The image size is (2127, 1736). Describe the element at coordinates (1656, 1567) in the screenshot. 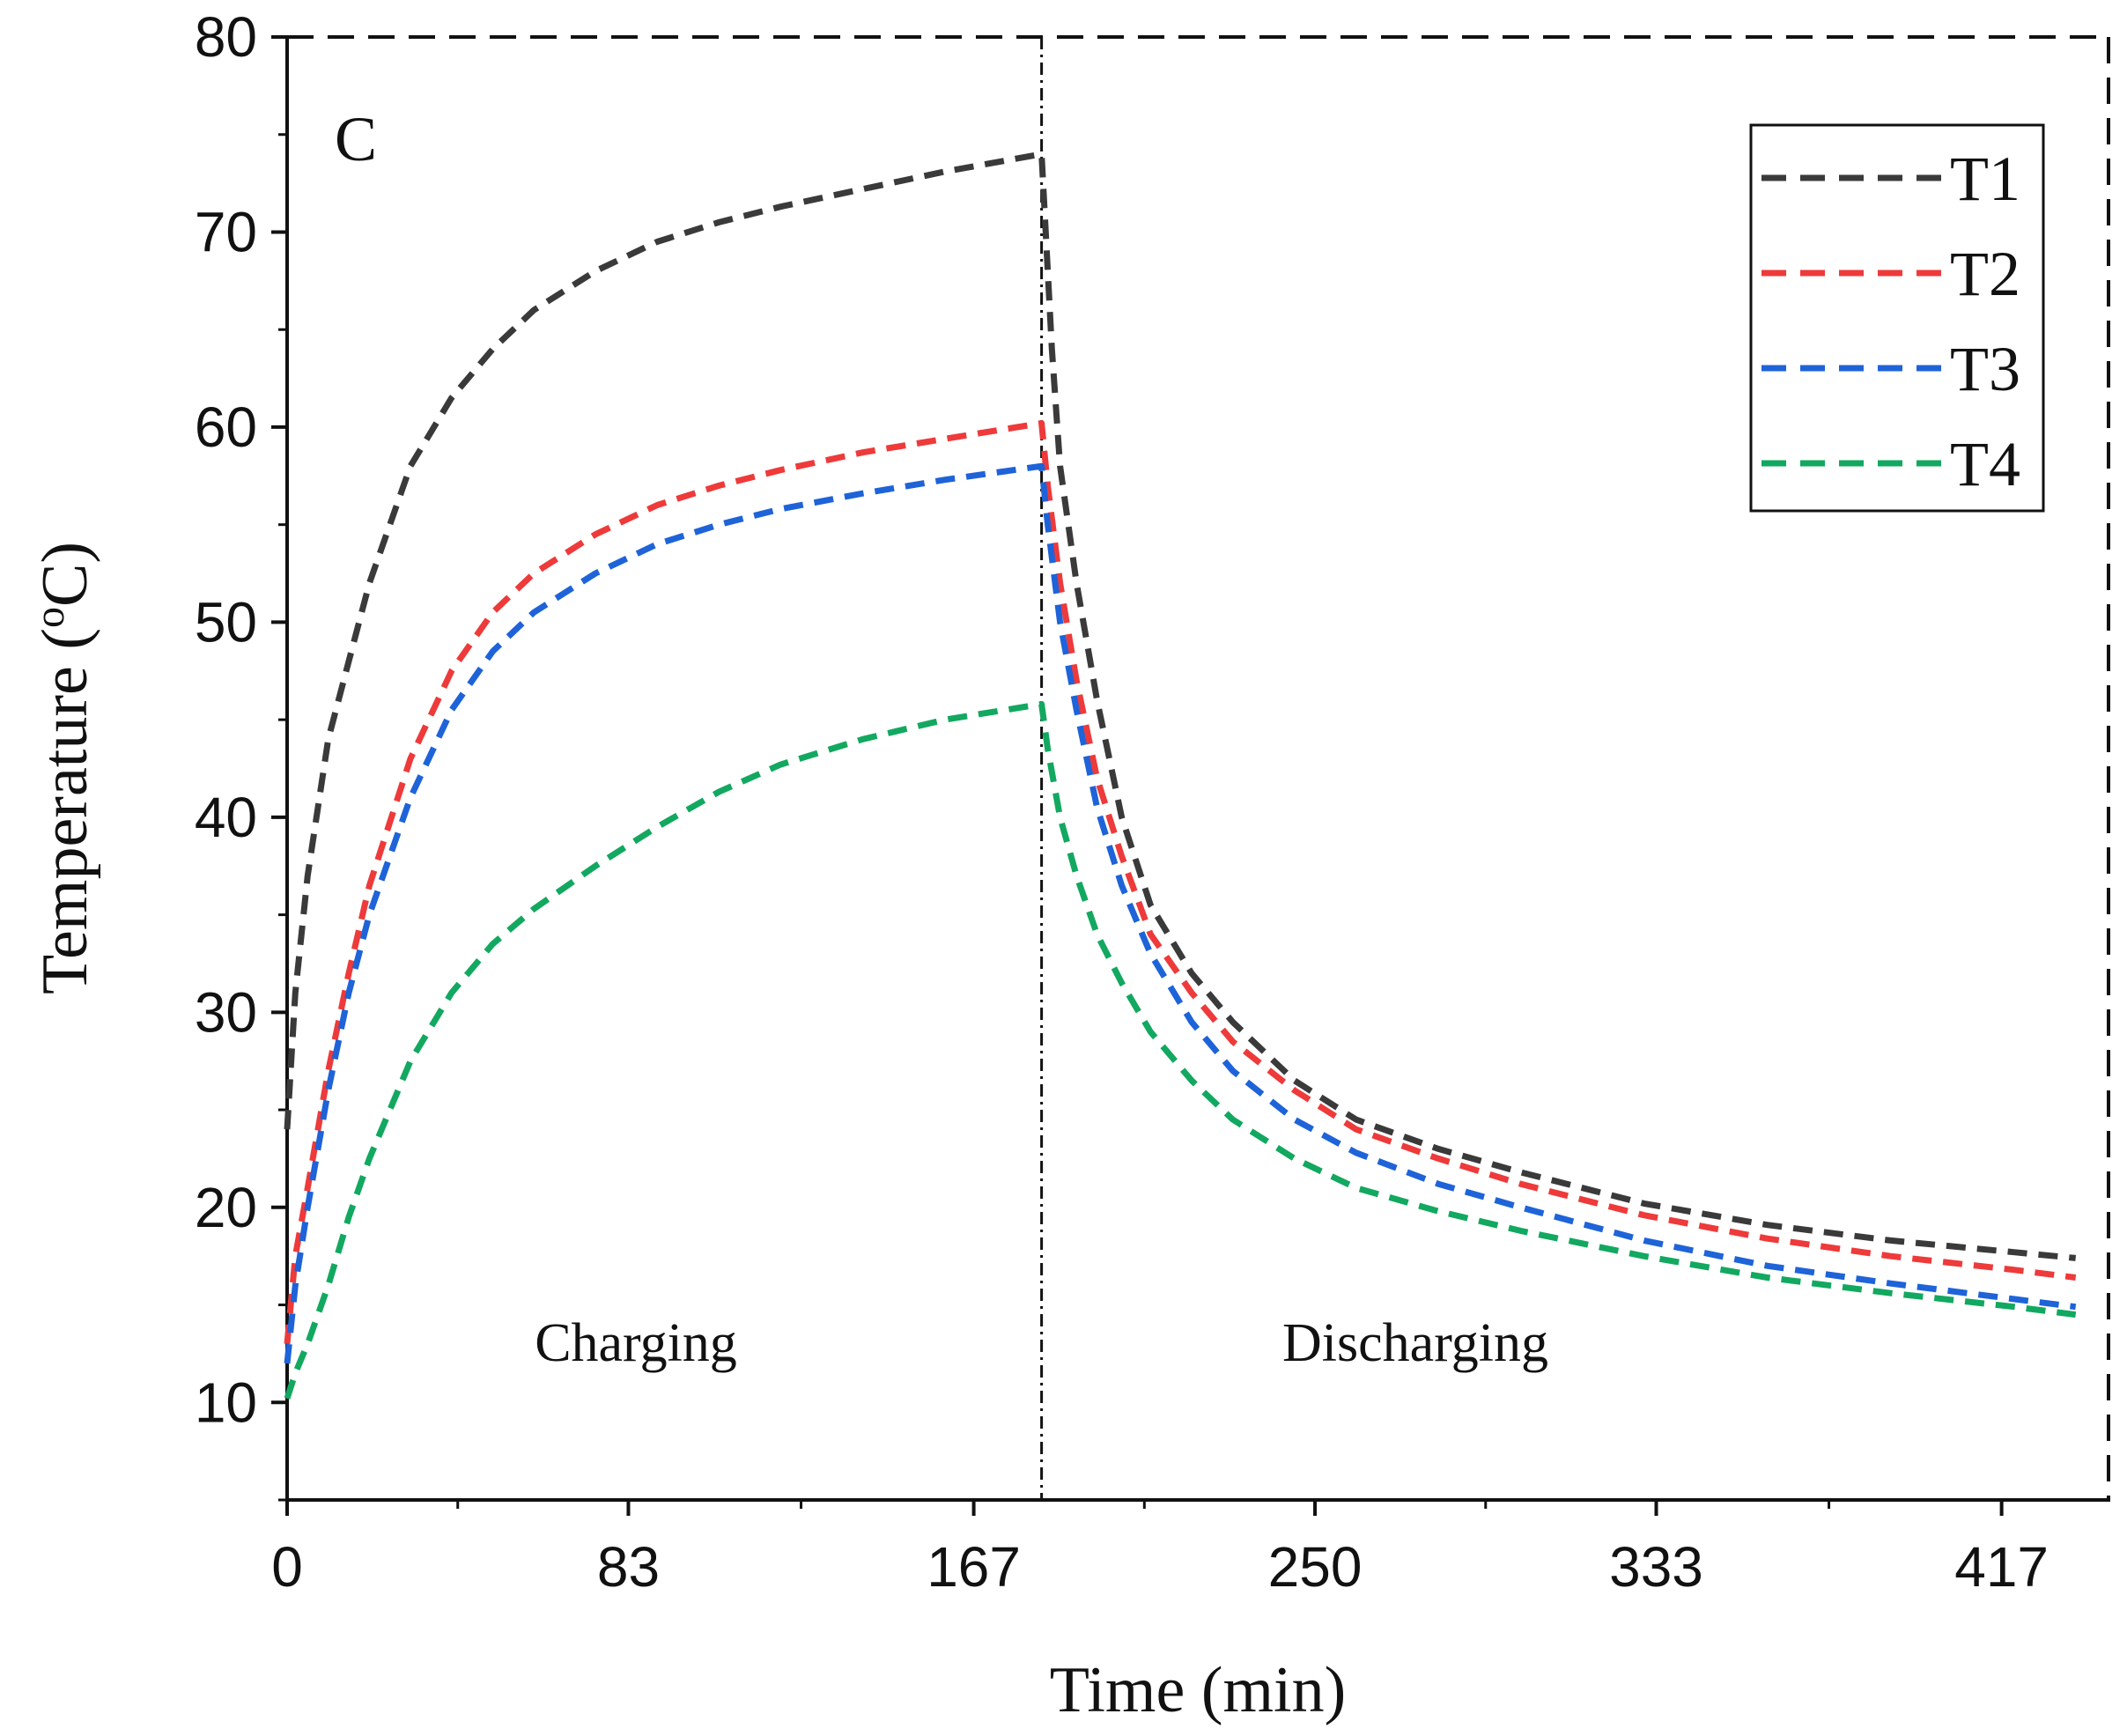

I see `x-tick-label: 333` at that location.